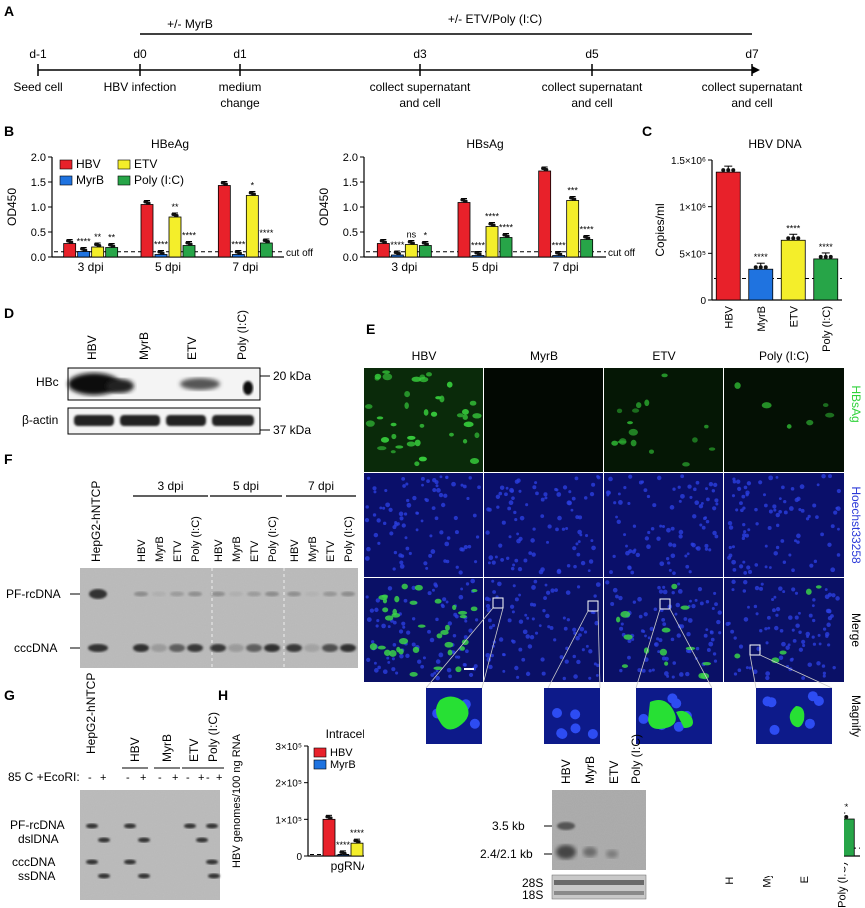  I want to click on y-tick-label: 2×10⁵, so click(288, 784).